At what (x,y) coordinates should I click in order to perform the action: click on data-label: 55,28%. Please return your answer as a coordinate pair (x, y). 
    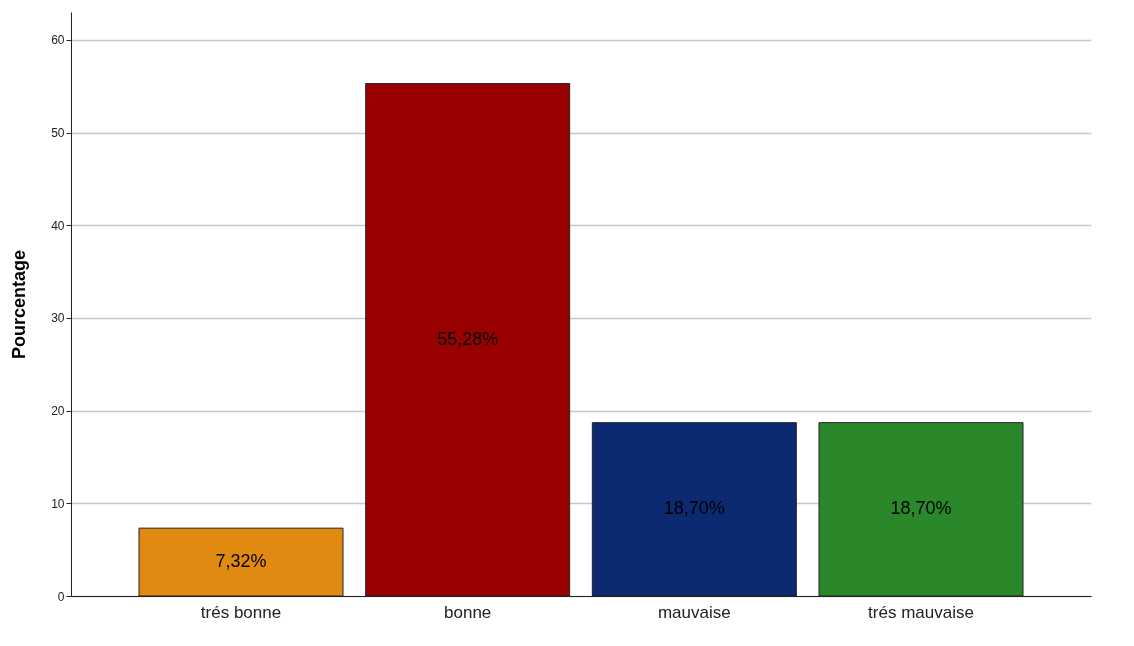
    Looking at the image, I should click on (468, 338).